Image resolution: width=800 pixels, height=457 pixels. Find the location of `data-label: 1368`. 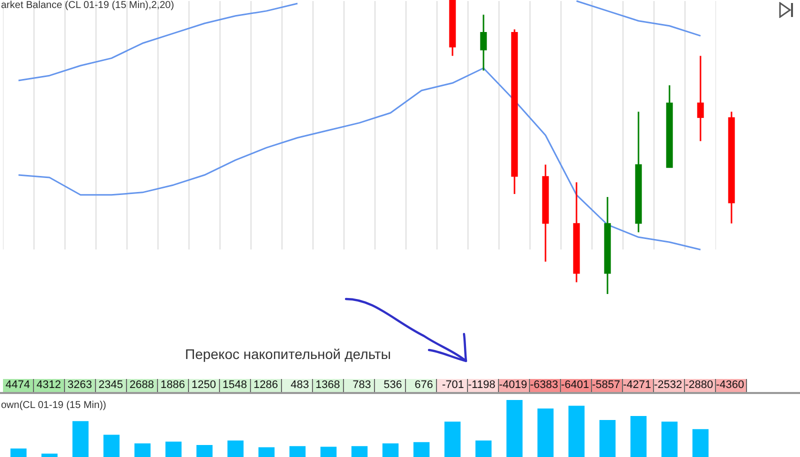

data-label: 1368 is located at coordinates (328, 385).